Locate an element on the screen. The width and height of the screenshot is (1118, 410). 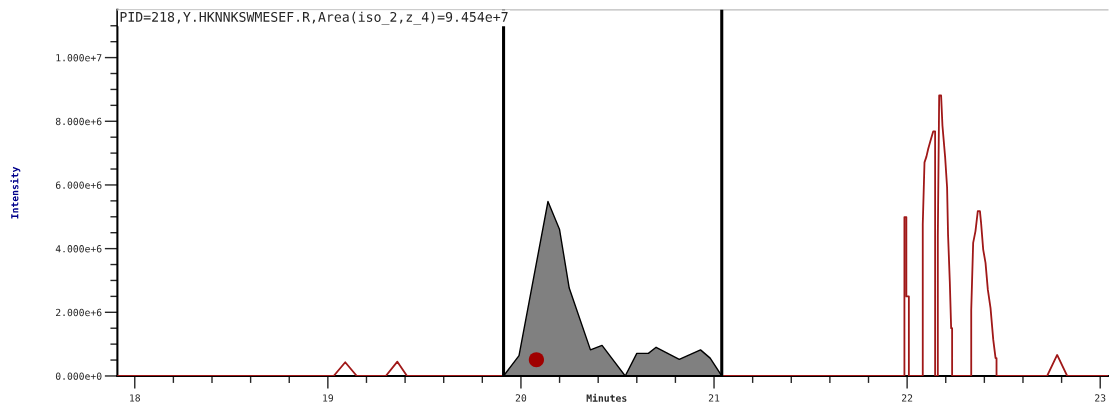
x-tick-label: 23 is located at coordinates (1100, 398).